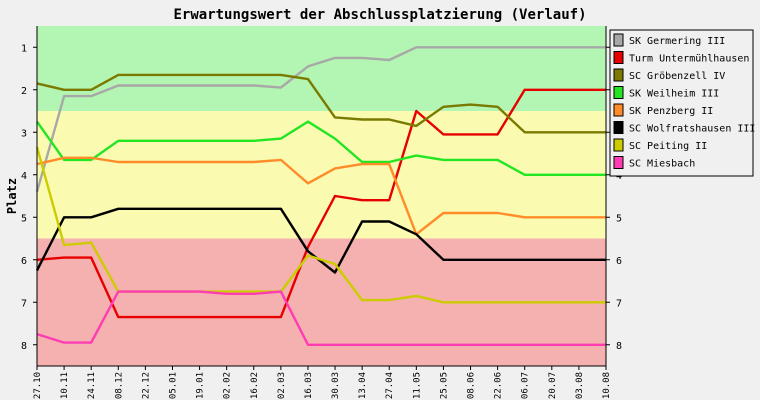  Describe the element at coordinates (619, 218) in the screenshot. I see `y-tick-label-right: 5` at that location.